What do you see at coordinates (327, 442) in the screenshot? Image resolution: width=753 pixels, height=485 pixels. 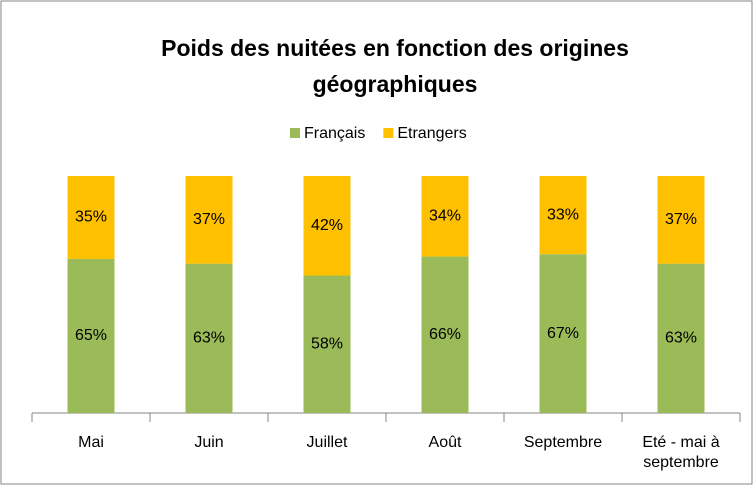 I see `x-tick-label: Juillet` at bounding box center [327, 442].